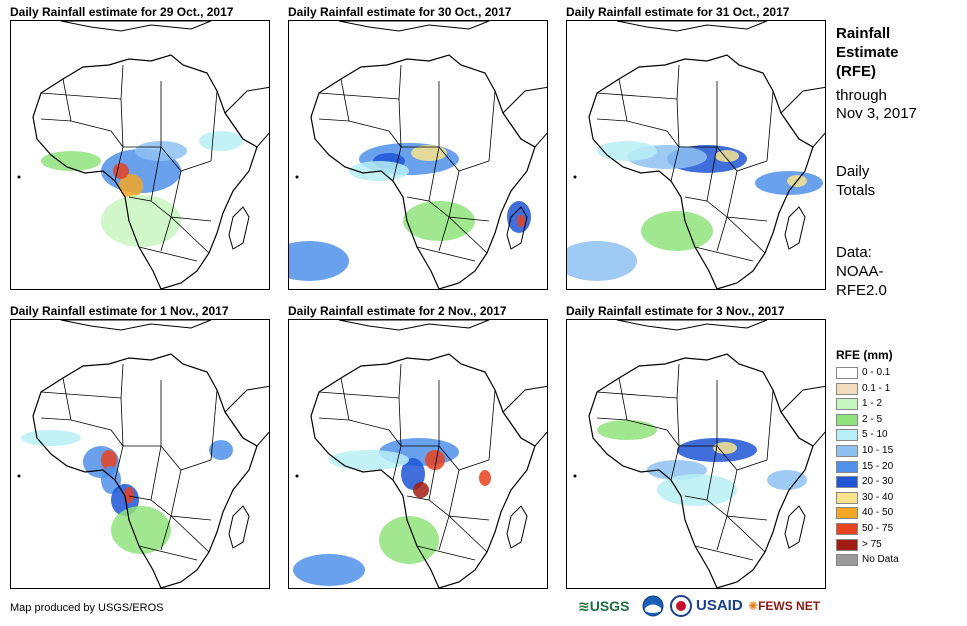 This screenshot has height=626, width=967. What do you see at coordinates (854, 252) in the screenshot?
I see `side-data-label: Data:` at bounding box center [854, 252].